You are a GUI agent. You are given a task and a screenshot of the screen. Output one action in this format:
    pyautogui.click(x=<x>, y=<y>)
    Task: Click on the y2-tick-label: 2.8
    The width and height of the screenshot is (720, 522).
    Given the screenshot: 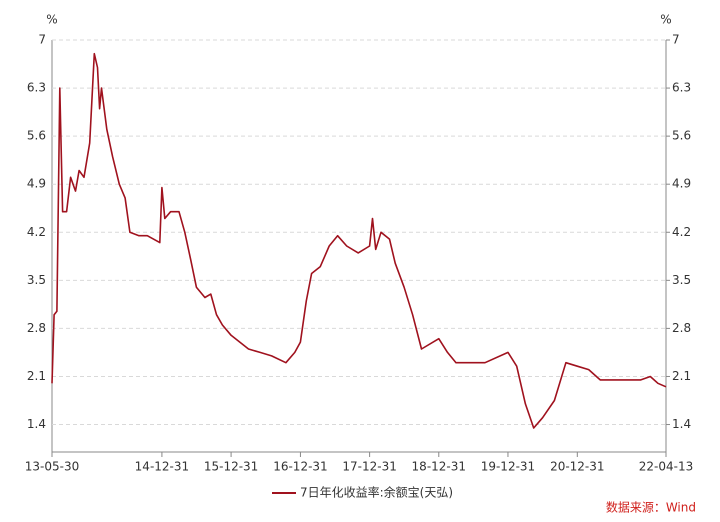 What is the action you would take?
    pyautogui.click(x=681, y=328)
    